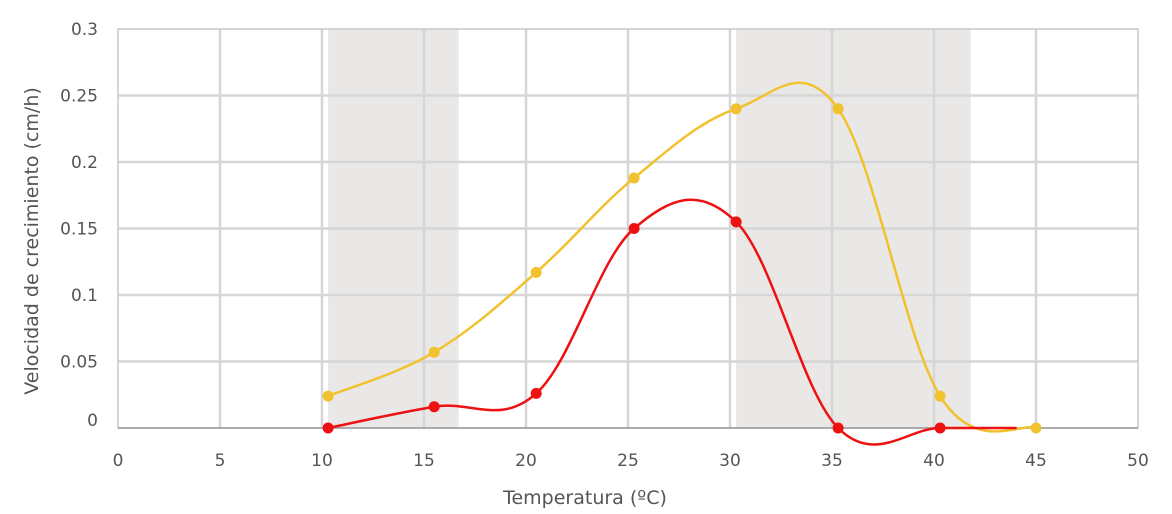 The width and height of the screenshot is (1172, 514). I want to click on x-tick-label: 45, so click(1036, 461).